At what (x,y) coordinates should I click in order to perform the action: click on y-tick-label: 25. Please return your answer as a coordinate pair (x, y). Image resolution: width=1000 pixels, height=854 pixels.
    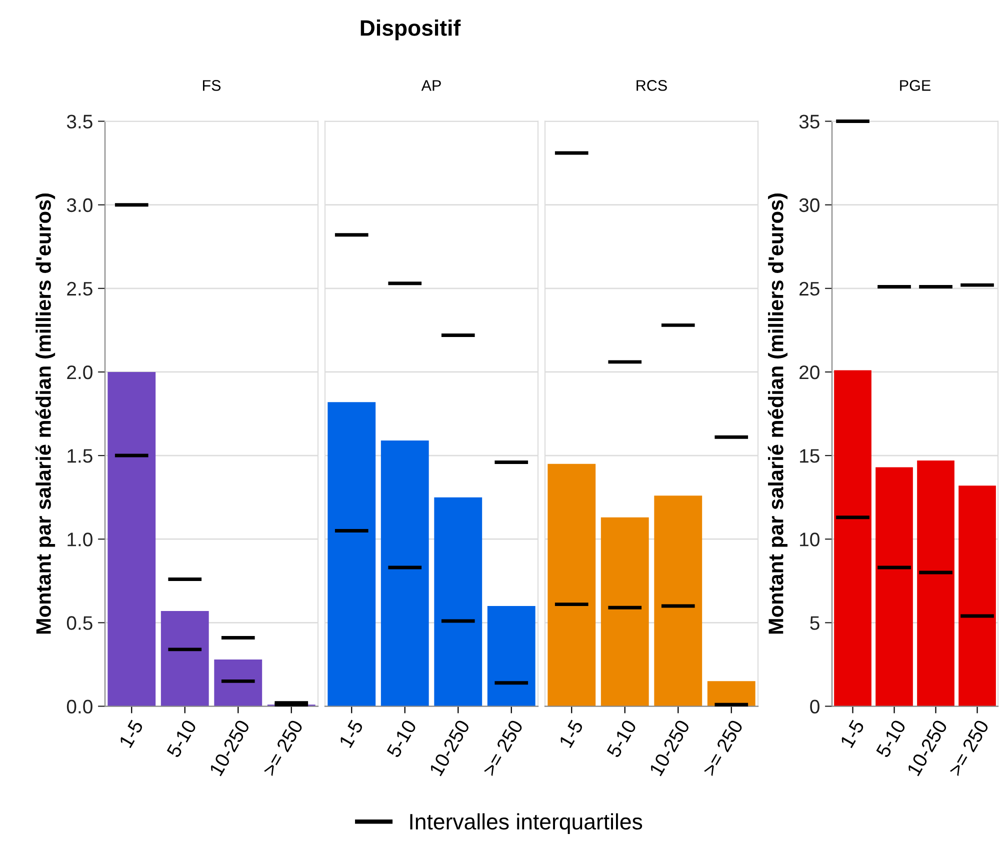
    Looking at the image, I should click on (810, 289).